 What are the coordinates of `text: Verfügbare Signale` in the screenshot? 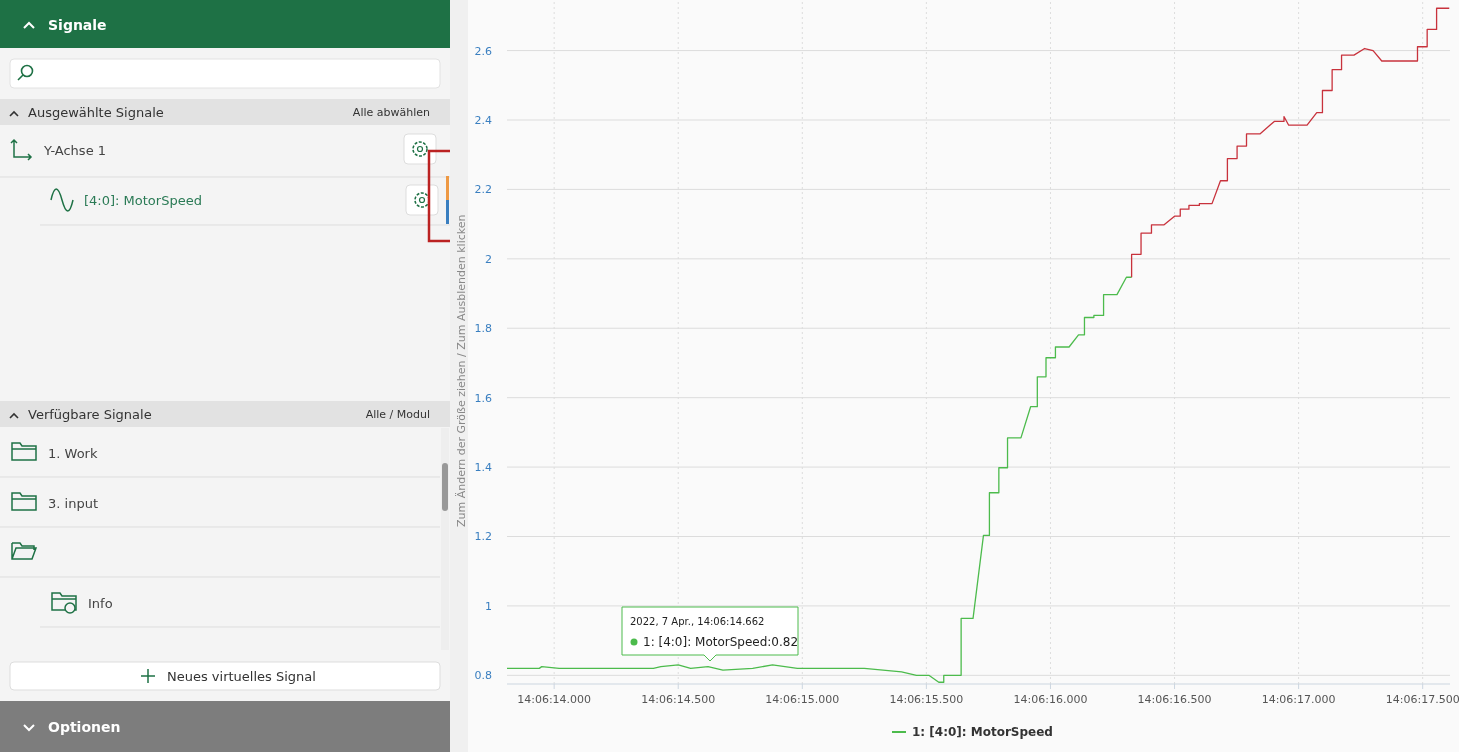 It's located at (90, 414).